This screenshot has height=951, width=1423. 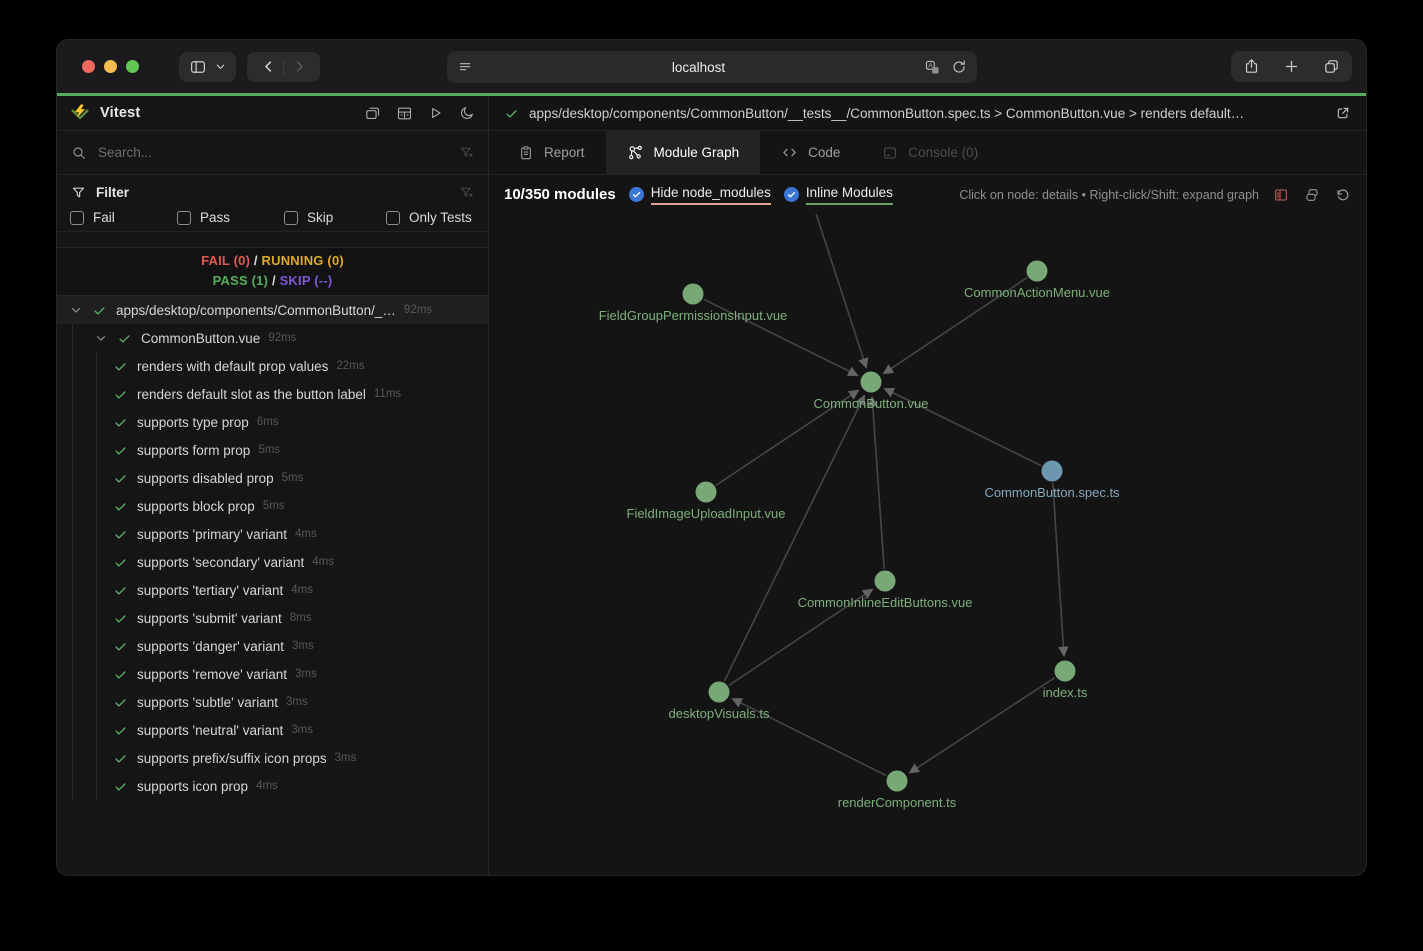 I want to click on test-case-row: supports type prop 6ms, so click(x=272, y=422).